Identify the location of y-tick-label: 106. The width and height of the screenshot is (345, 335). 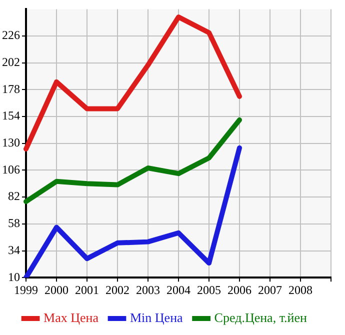
(11, 169).